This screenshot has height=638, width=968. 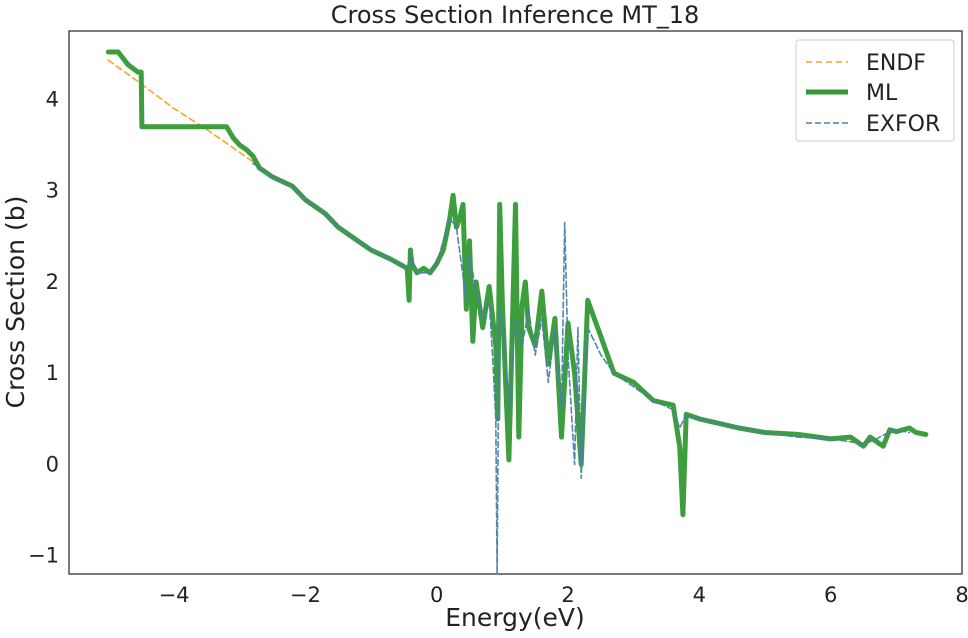 What do you see at coordinates (699, 595) in the screenshot?
I see `x-tick-label: 4` at bounding box center [699, 595].